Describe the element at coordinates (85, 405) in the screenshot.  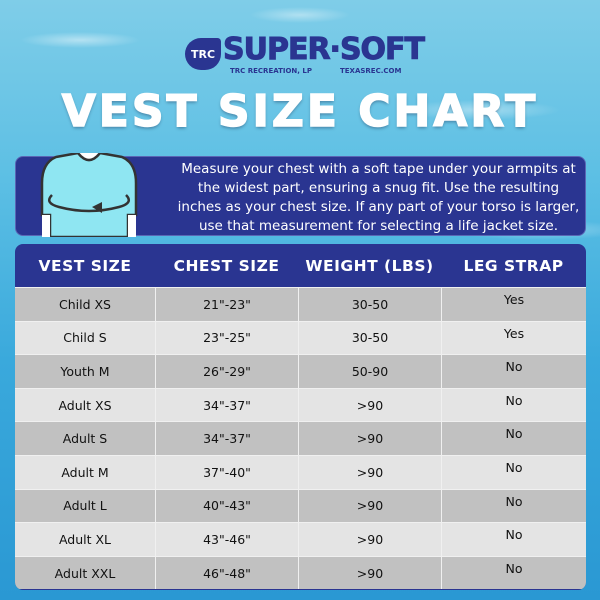
I see `vest-size-cell: Adult XS` at that location.